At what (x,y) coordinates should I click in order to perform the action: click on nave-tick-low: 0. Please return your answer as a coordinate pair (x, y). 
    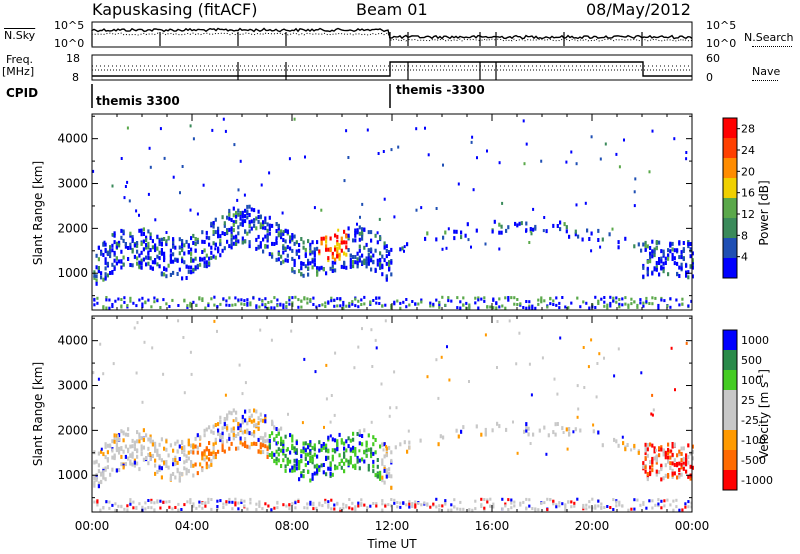
    Looking at the image, I should click on (709, 77).